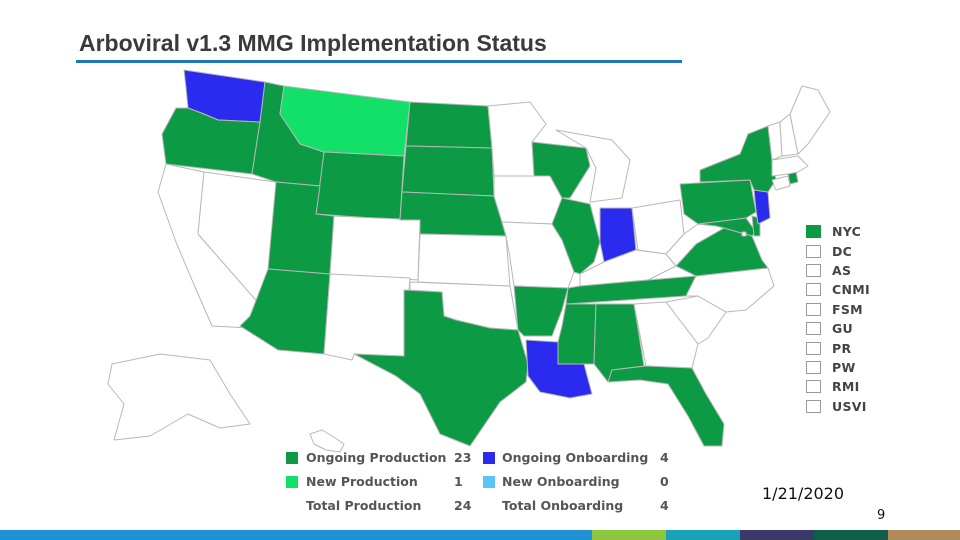  I want to click on territory-label: GU, so click(843, 329).